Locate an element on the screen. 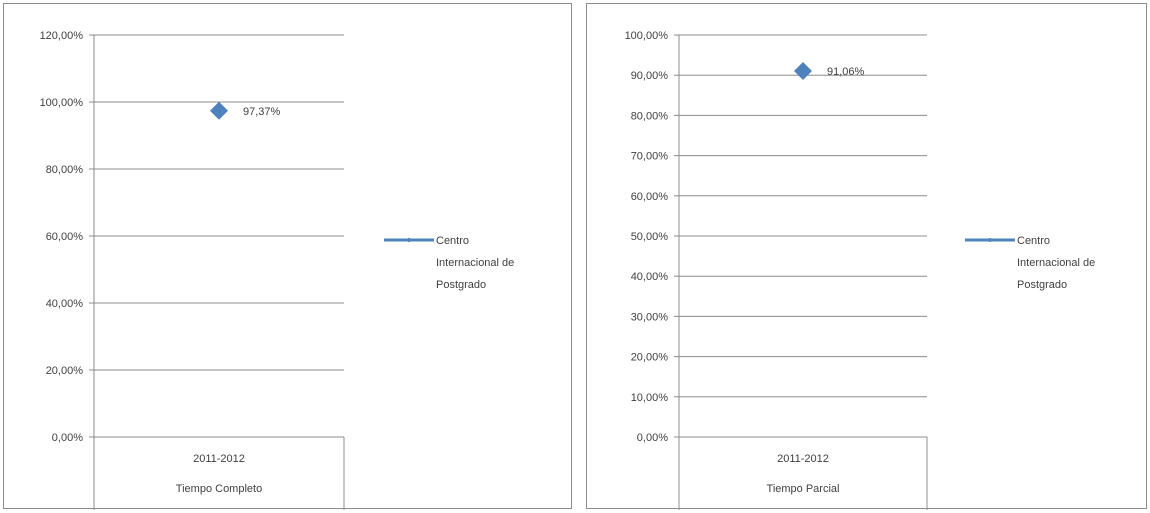 This screenshot has width=1150, height=513. data-label: 91,06% is located at coordinates (846, 72).